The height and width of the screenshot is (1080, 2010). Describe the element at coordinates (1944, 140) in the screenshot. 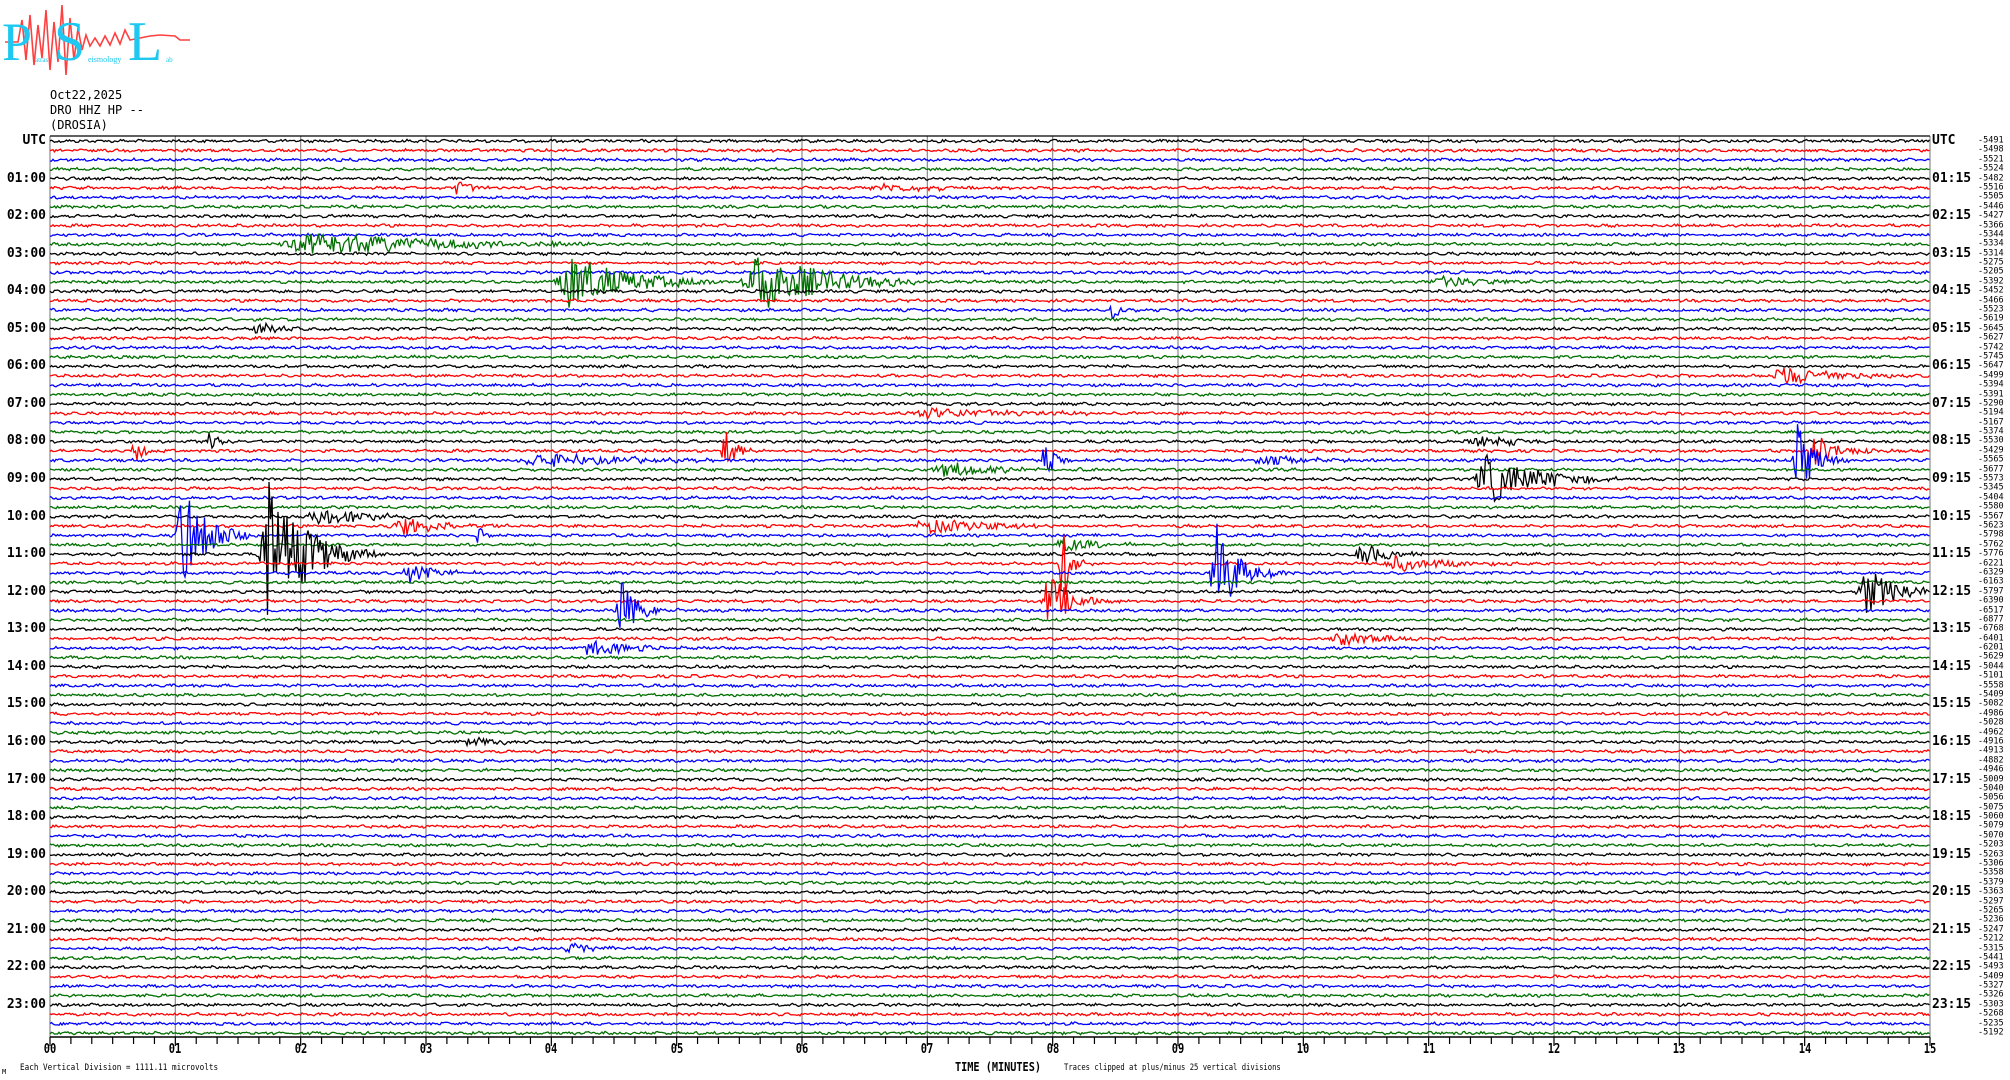

I see `right-utc-label: UTC` at that location.